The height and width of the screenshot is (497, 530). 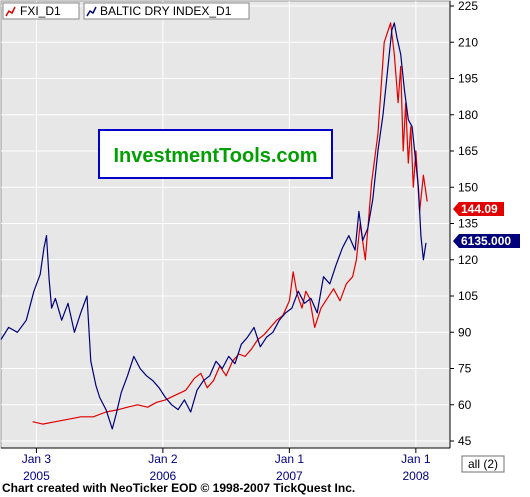 I want to click on range-button: all (2), so click(x=483, y=464).